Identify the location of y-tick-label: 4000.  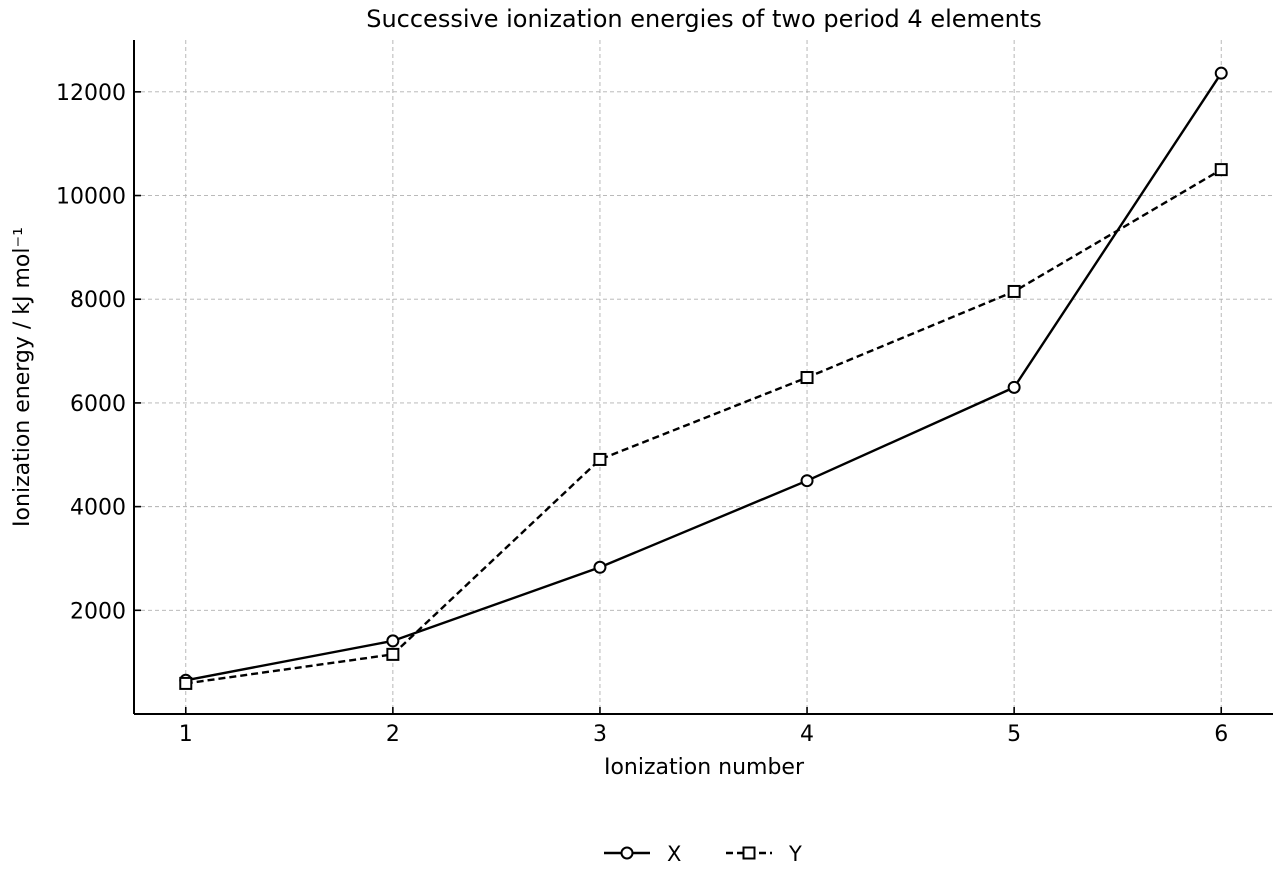
(98, 508).